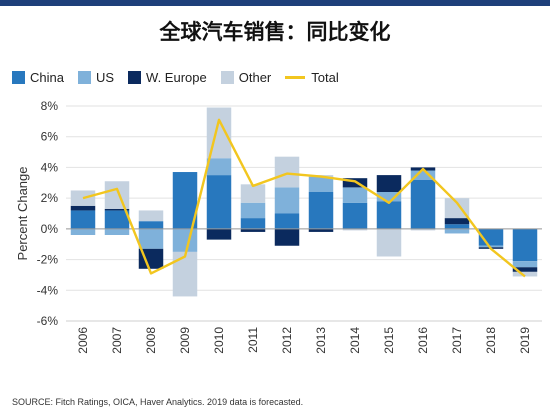  What do you see at coordinates (423, 204) in the screenshot?
I see `bar-china-2016` at bounding box center [423, 204].